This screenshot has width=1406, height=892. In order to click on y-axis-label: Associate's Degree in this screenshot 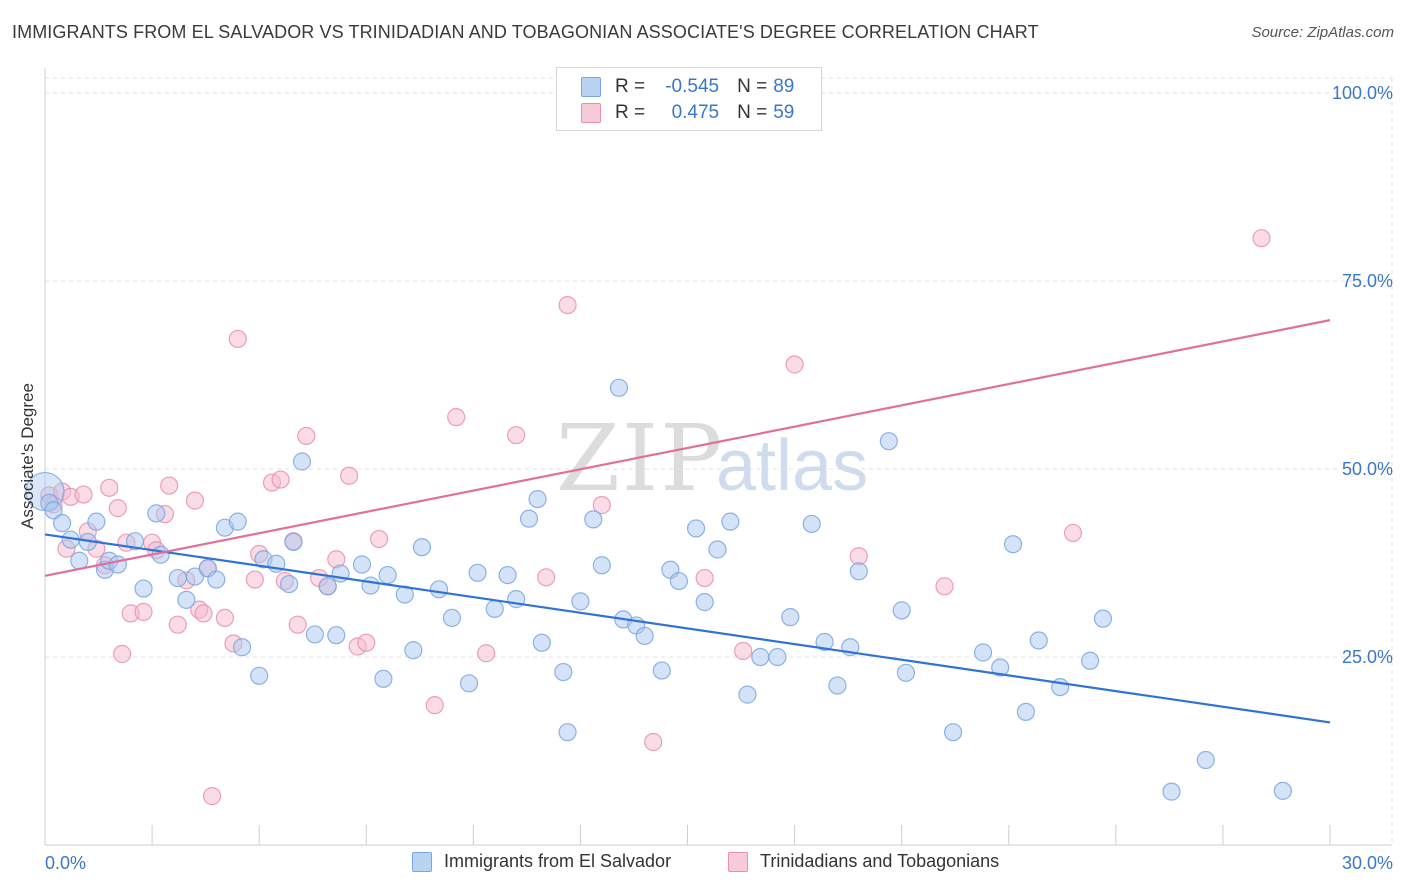, I will do `click(27, 456)`.